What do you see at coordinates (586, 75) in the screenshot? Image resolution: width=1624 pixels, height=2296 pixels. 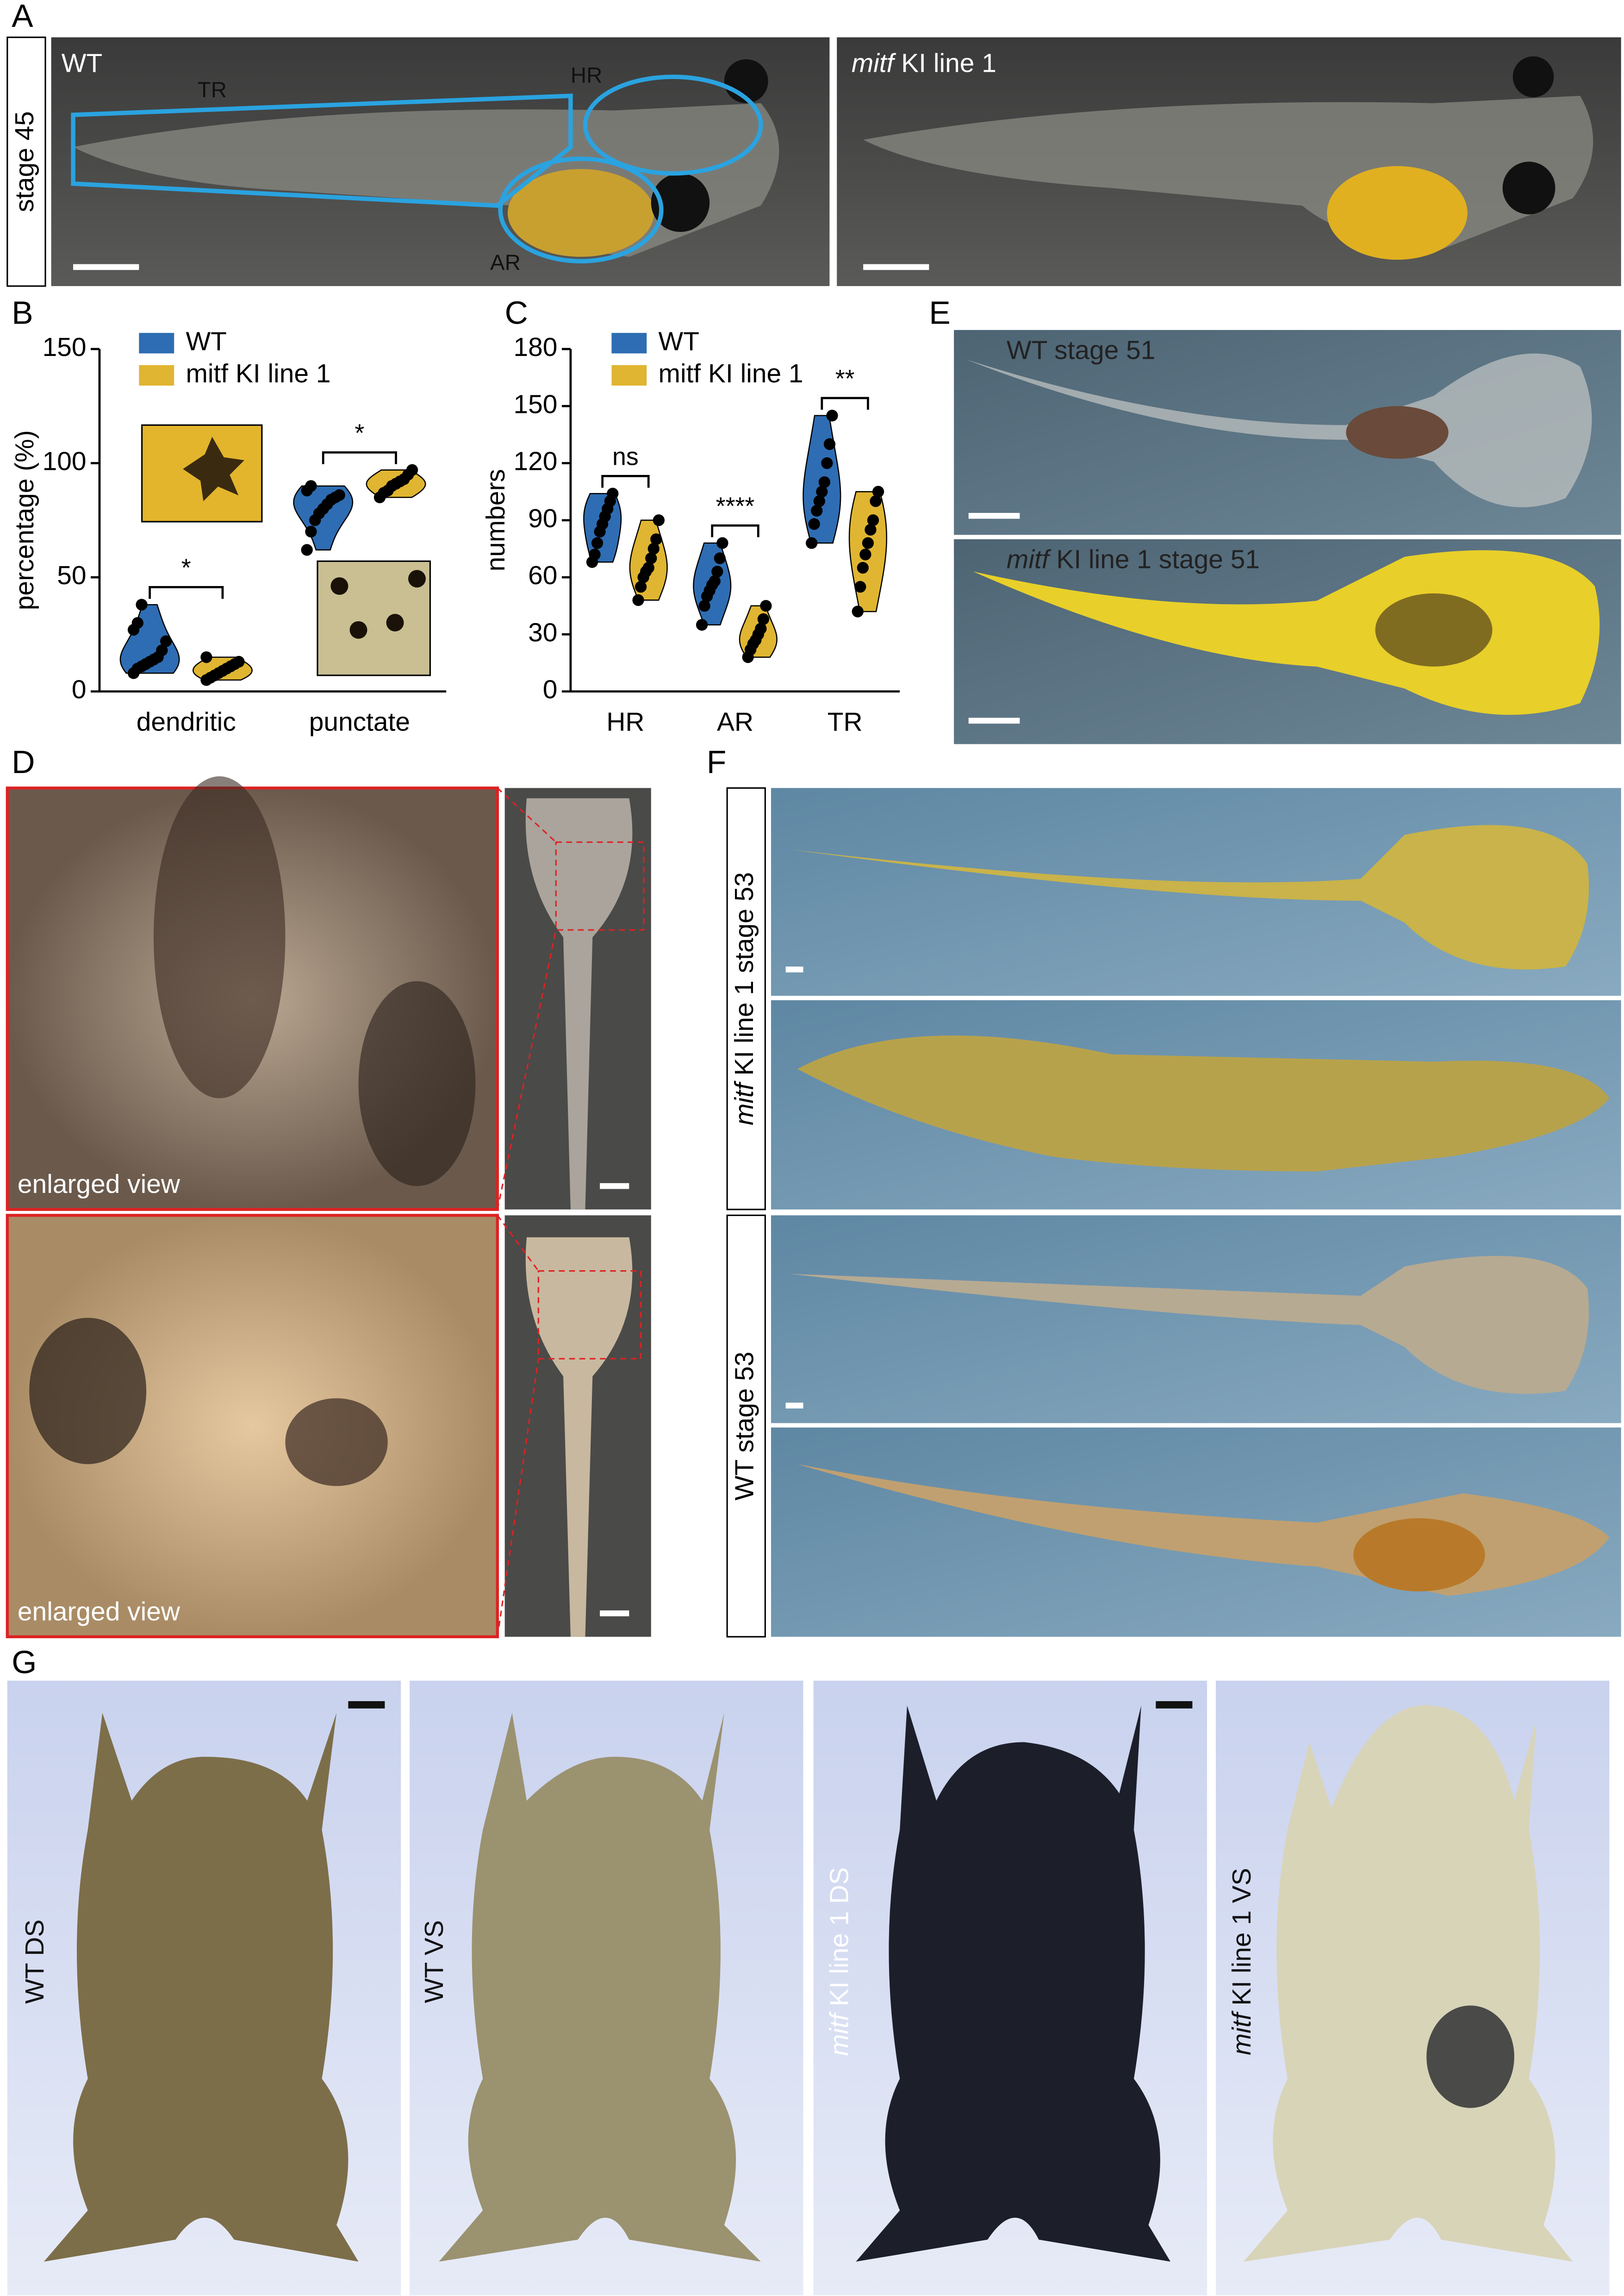 I see `region-label: HR` at bounding box center [586, 75].